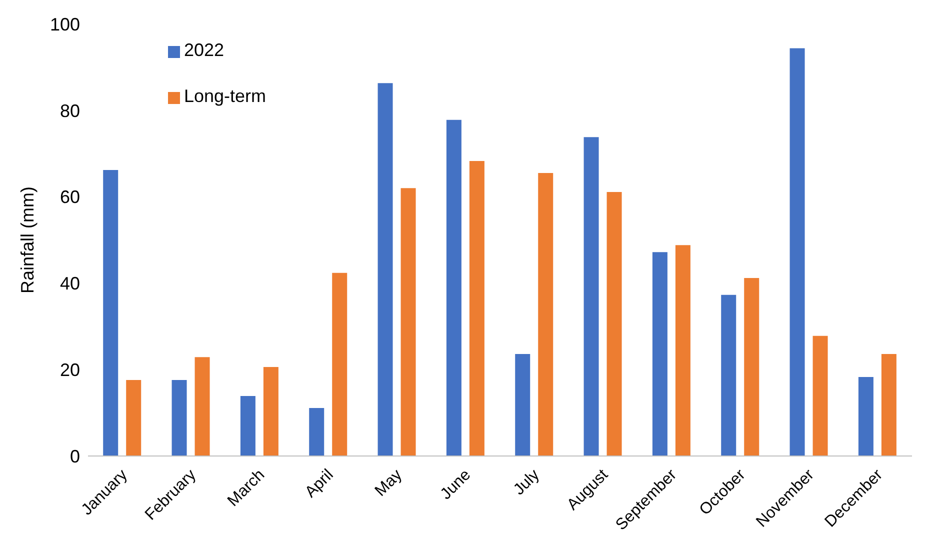 The height and width of the screenshot is (560, 930). Describe the element at coordinates (226, 96) in the screenshot. I see `legend-label: Long-term` at that location.